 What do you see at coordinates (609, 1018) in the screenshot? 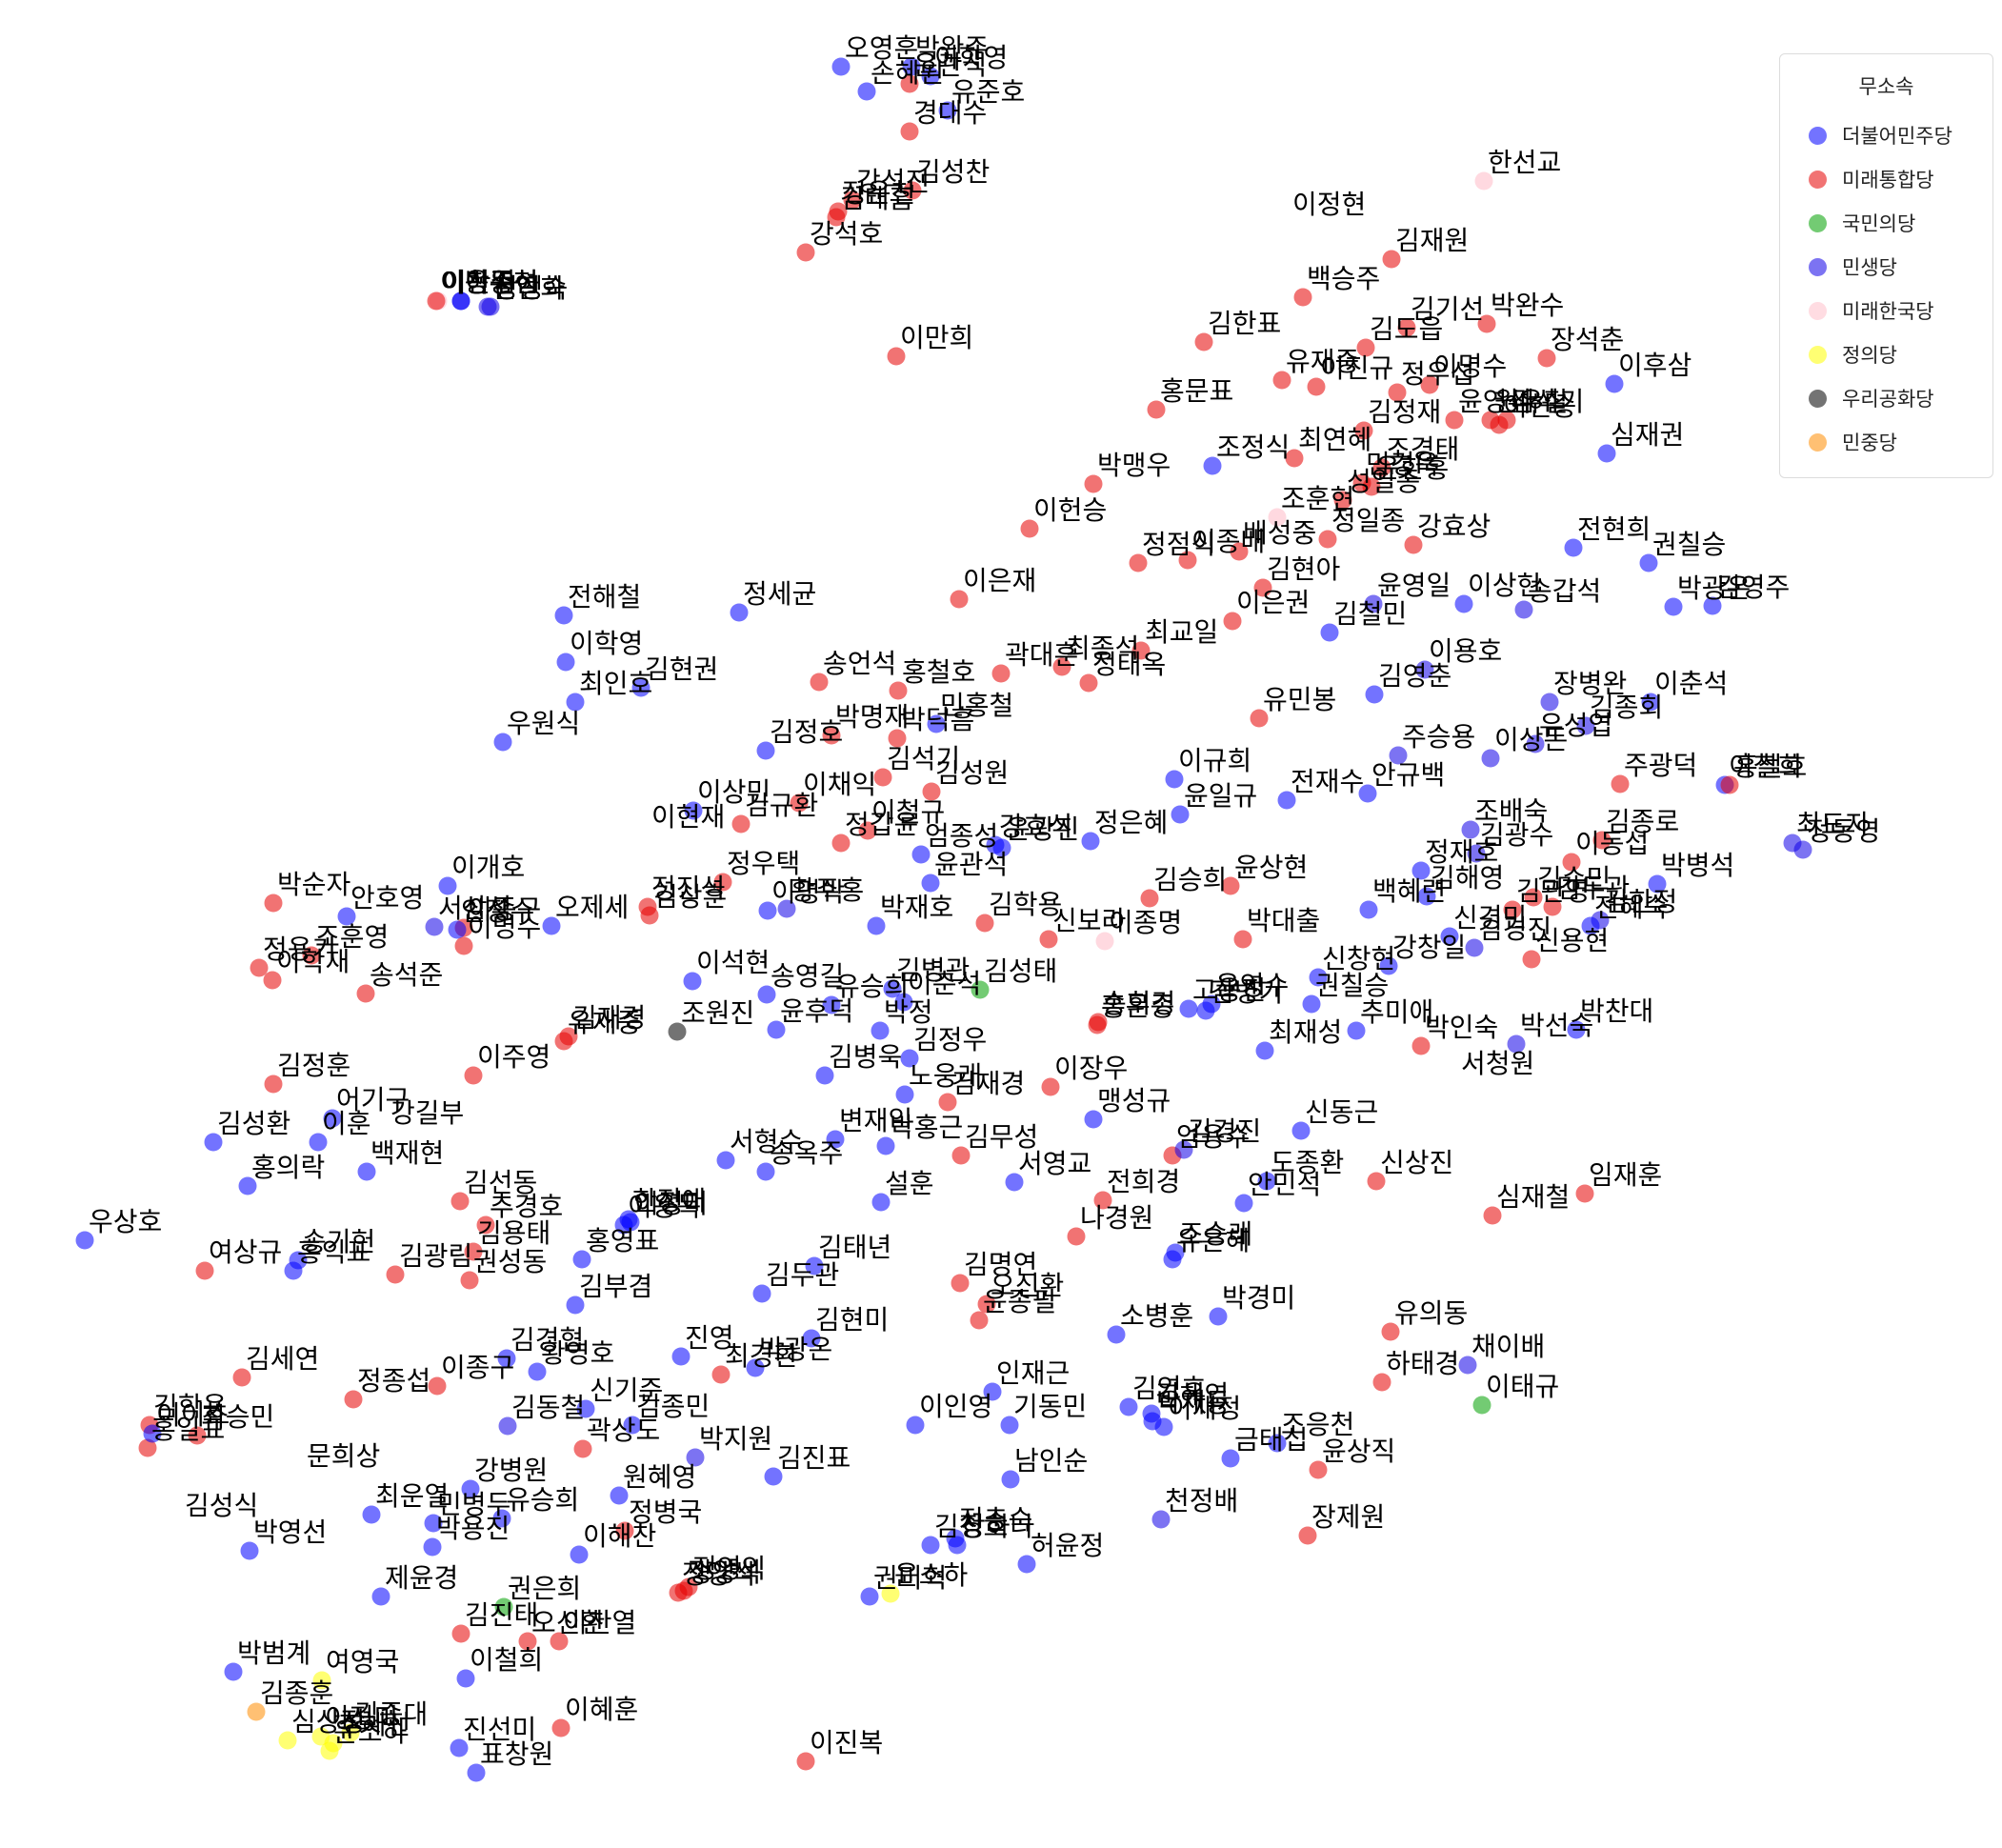
I see `point-label-167: 김재경` at bounding box center [609, 1018].